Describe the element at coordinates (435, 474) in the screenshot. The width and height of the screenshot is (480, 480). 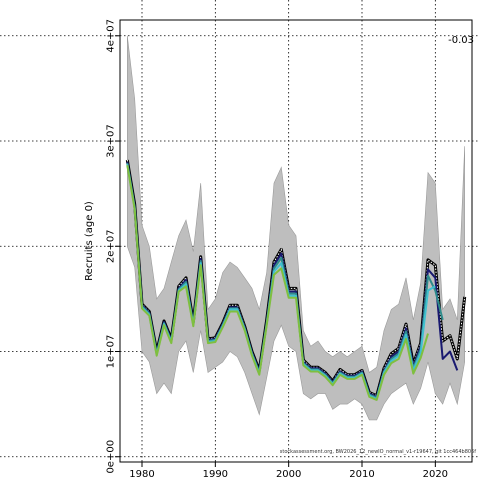
I see `x-tick-label: 2020` at that location.